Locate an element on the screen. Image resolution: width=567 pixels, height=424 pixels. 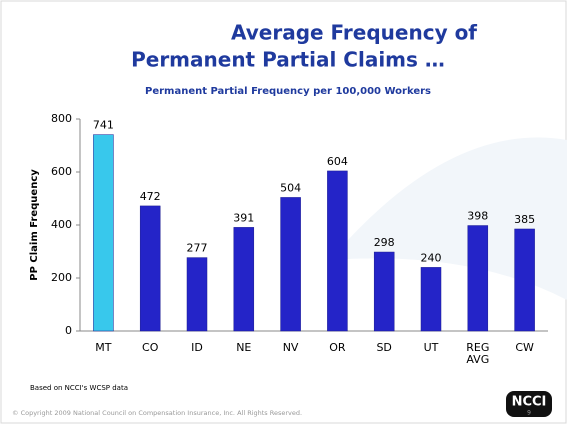
logo-badge is located at coordinates (529, 404).